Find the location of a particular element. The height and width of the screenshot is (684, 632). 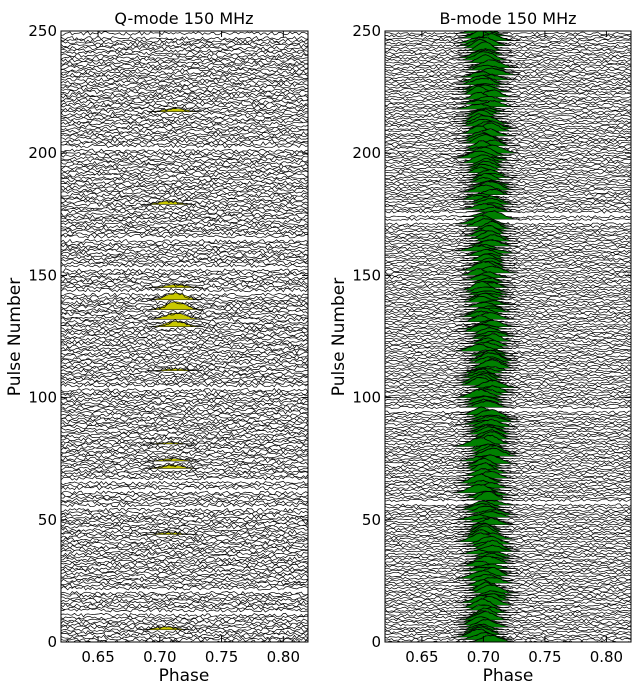

b-mode-ytick-label: 100 is located at coordinates (366, 398).